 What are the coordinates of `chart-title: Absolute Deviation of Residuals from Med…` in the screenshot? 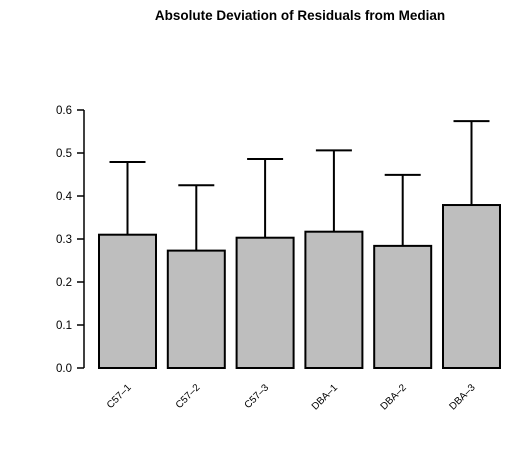 It's located at (300, 15).